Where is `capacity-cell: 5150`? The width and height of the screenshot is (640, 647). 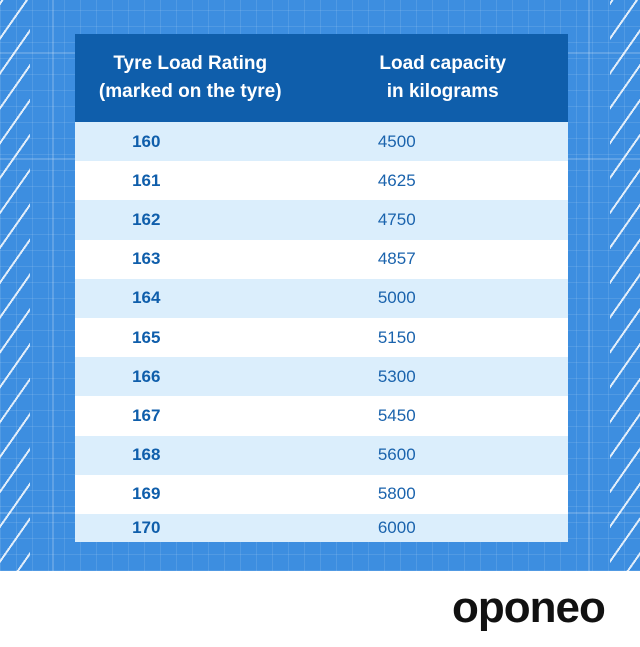
capacity-cell: 5150 is located at coordinates (396, 337).